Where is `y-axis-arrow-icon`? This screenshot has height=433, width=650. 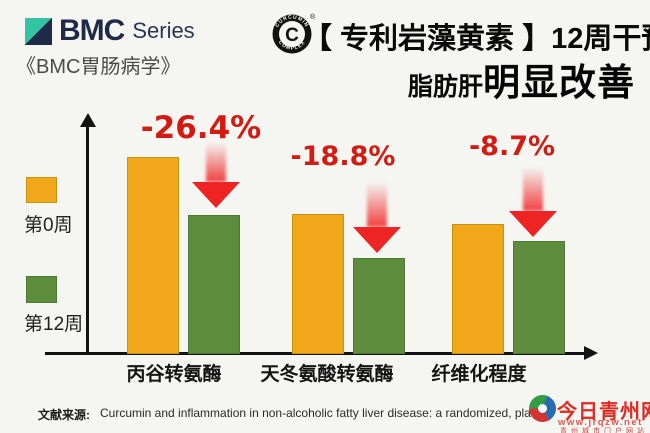
y-axis-arrow-icon is located at coordinates (87, 120).